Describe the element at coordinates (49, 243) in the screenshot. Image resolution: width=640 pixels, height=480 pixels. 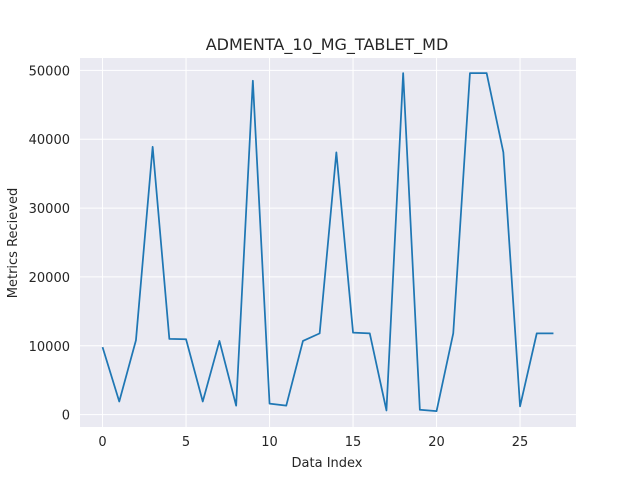
I see `y-tick-labels: 0 10000 20000 30000 40000 50000` at that location.